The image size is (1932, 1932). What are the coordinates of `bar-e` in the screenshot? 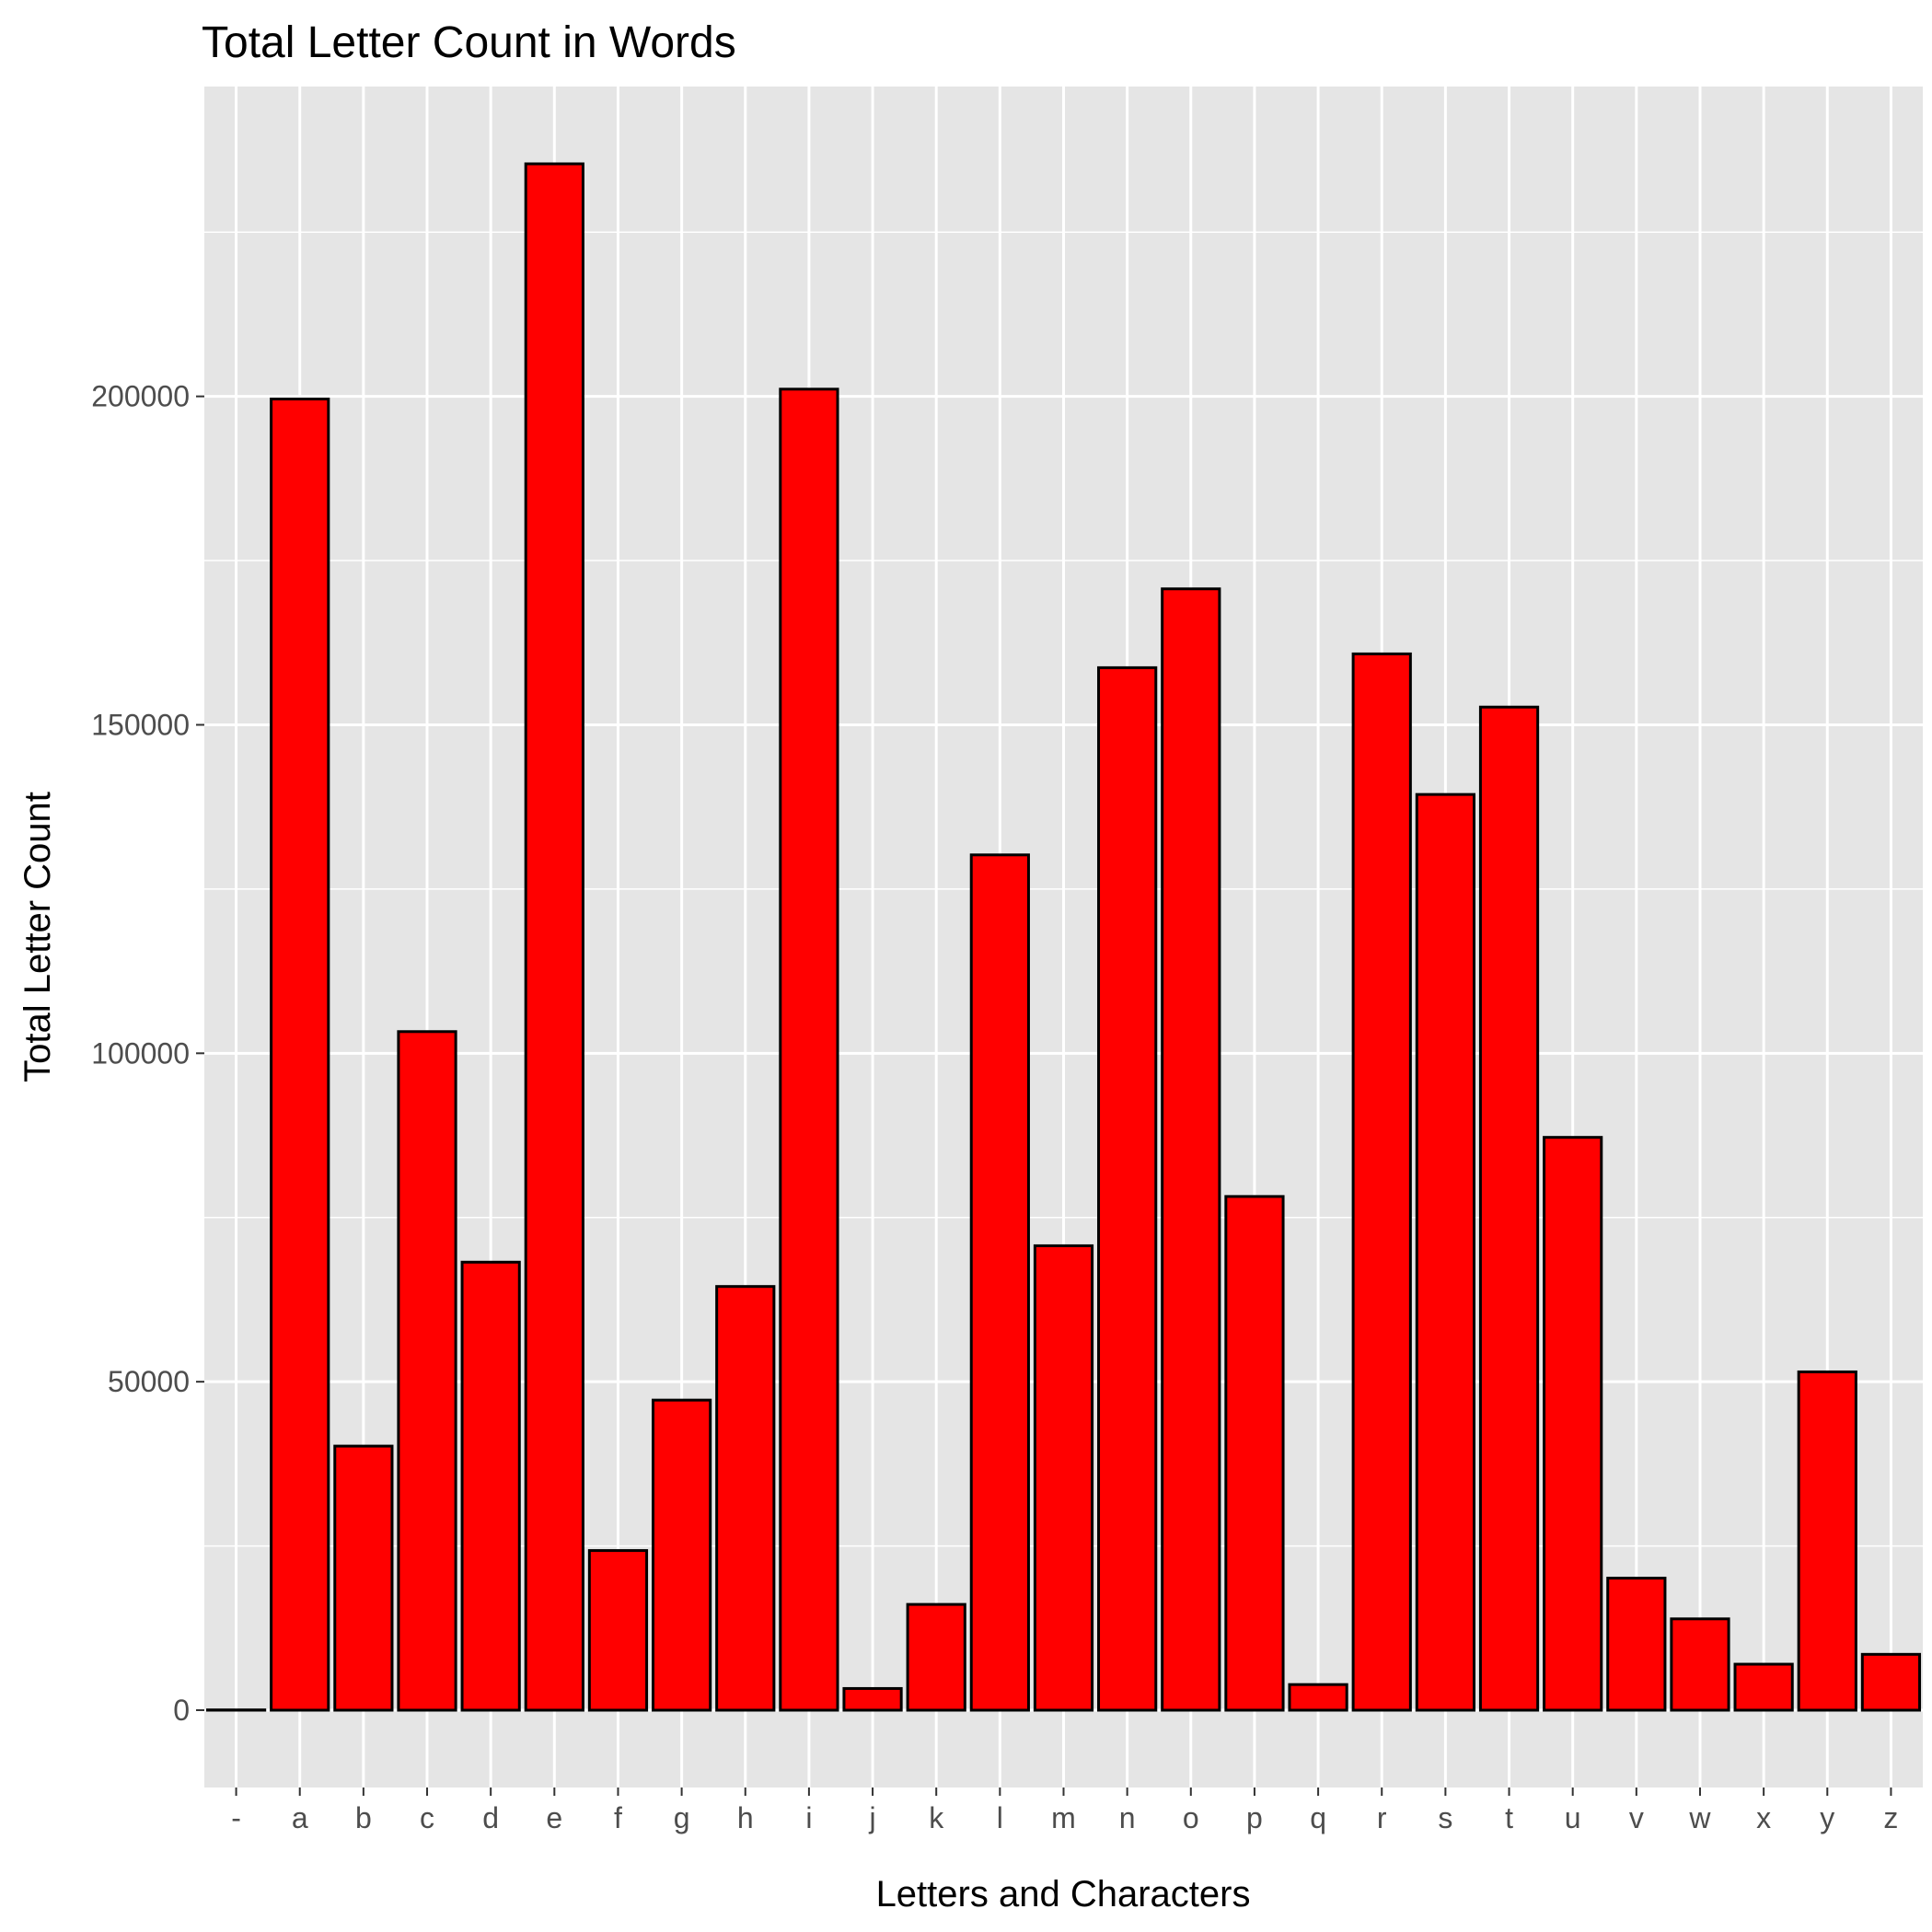 It's located at (554, 937).